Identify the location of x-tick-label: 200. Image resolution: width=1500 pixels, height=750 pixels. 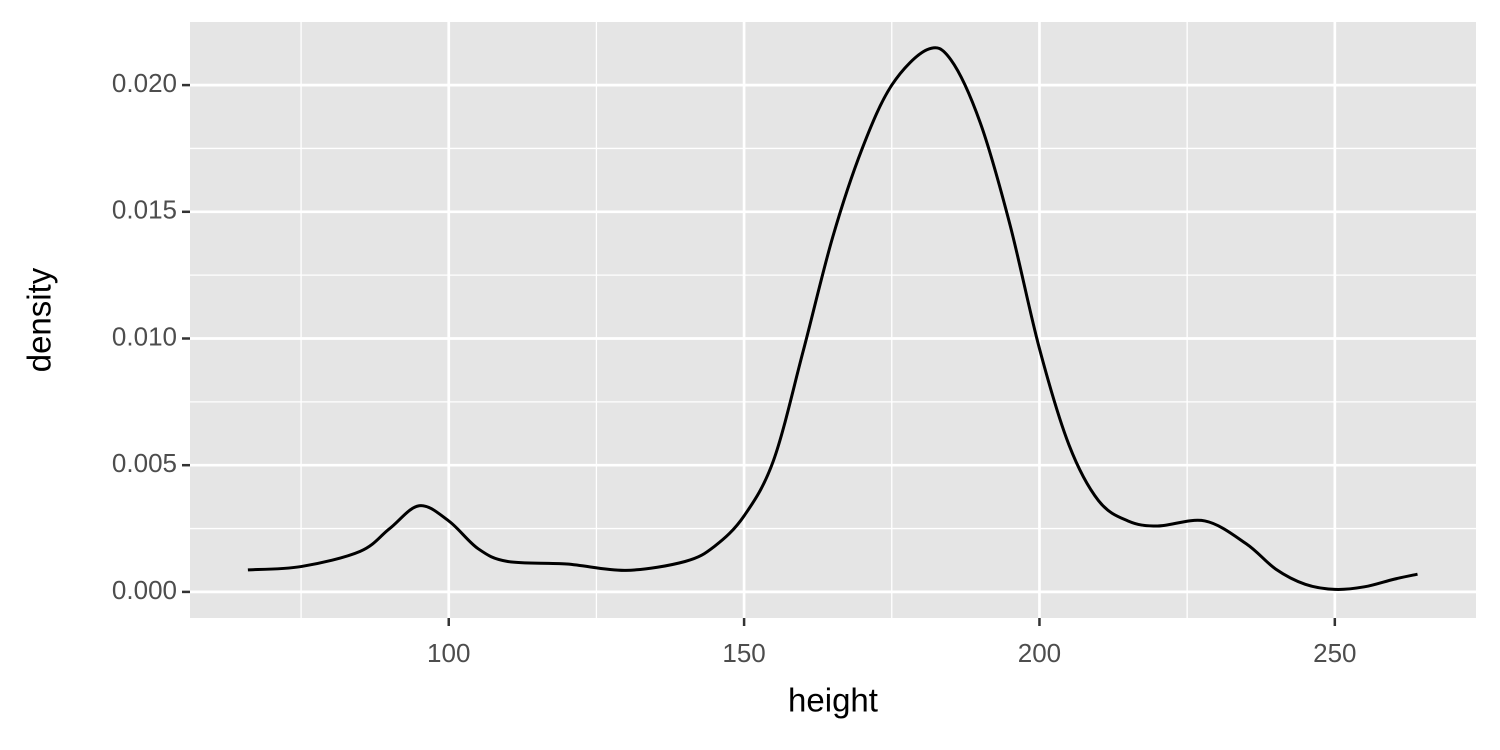
(1039, 653).